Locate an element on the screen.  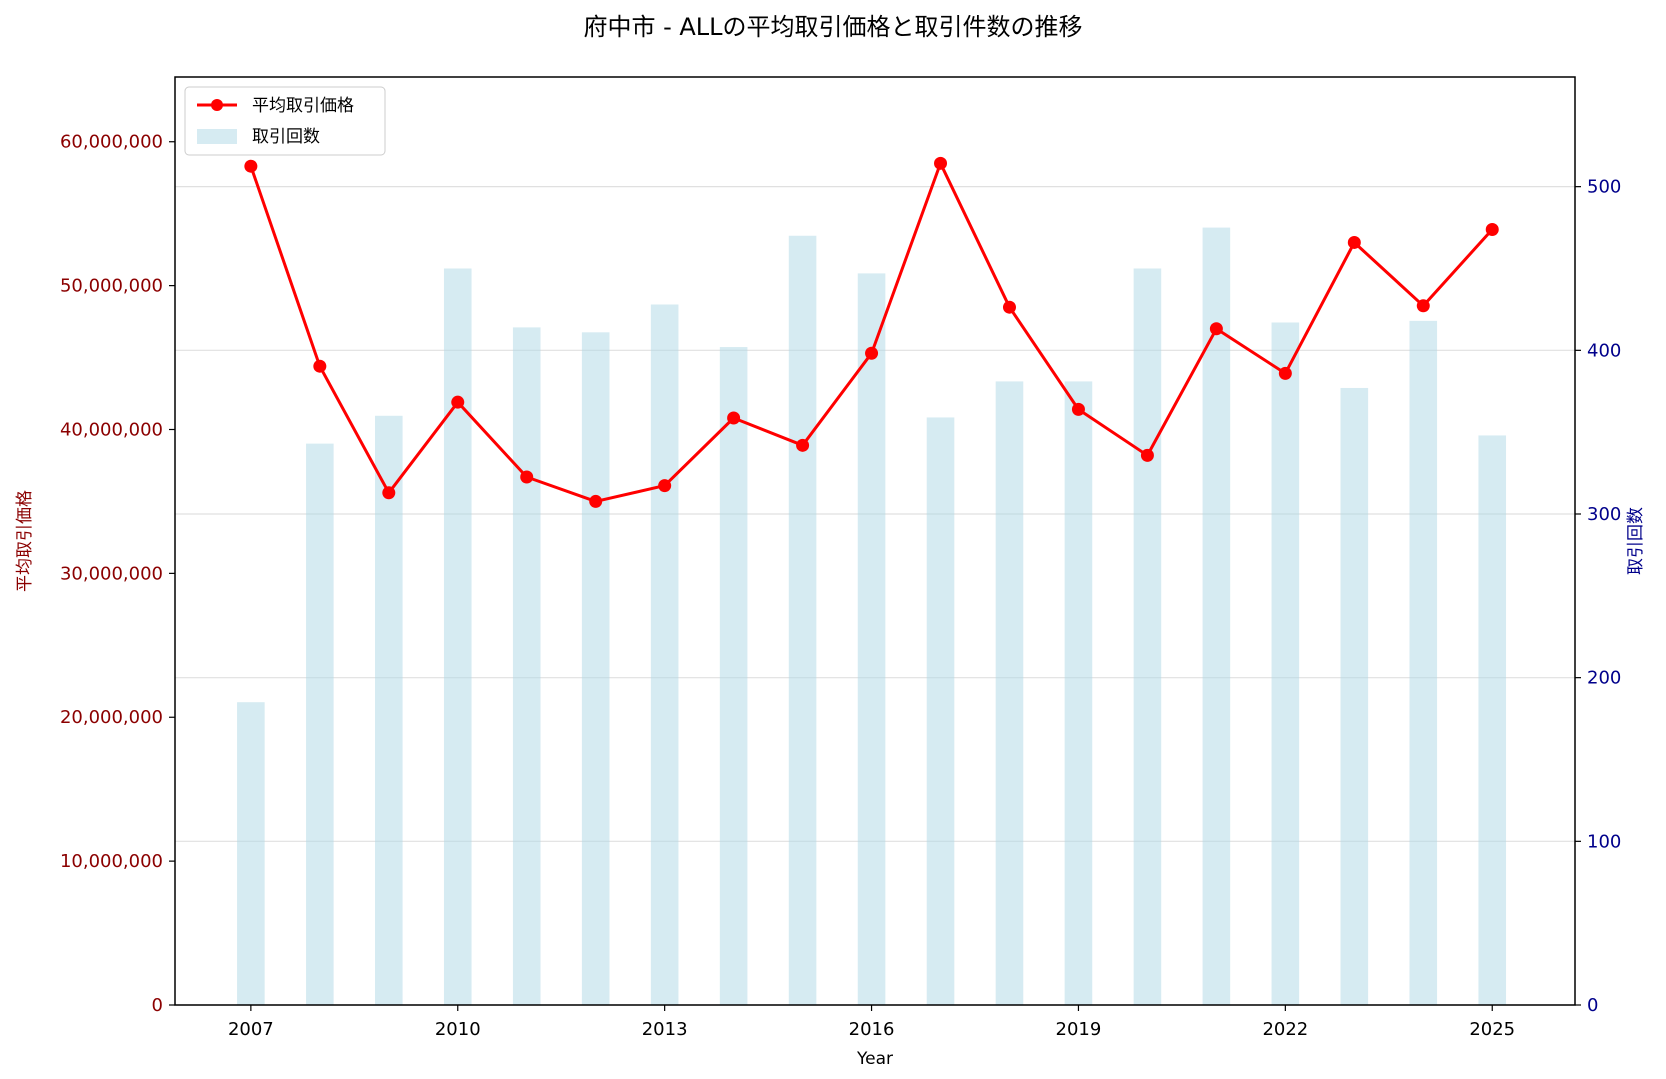
bar-2015 is located at coordinates (802, 620).